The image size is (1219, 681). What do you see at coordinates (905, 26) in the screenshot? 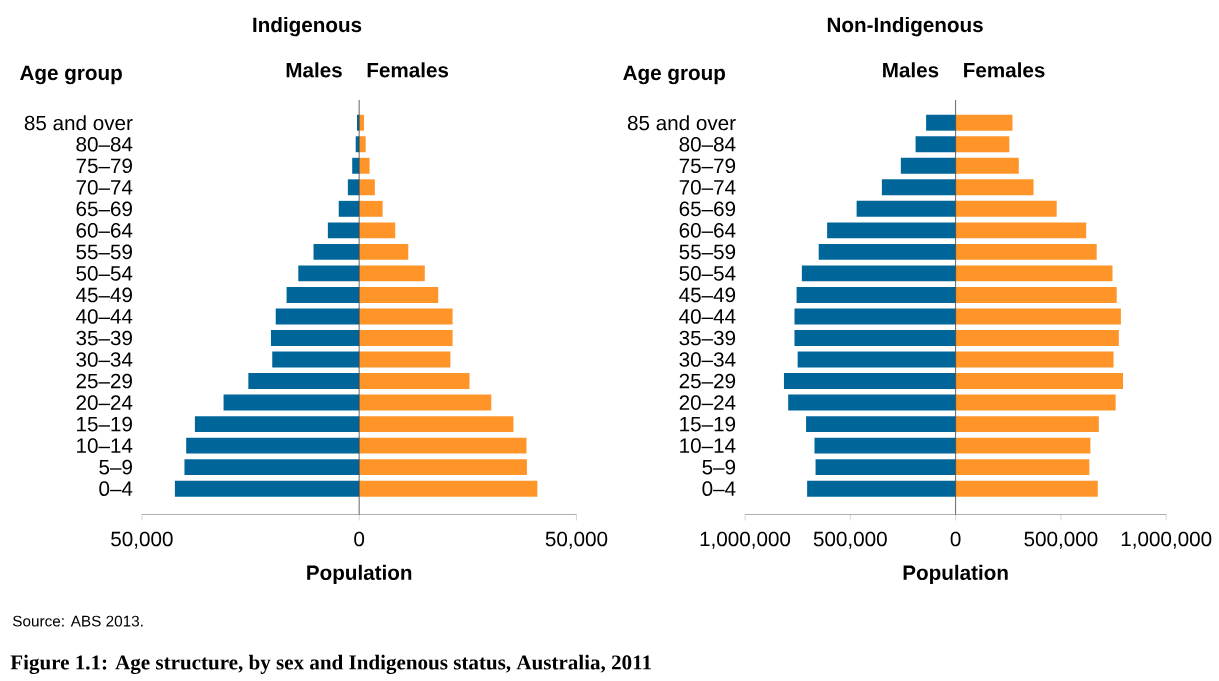
I see `chart-title: Non-Indigenous` at bounding box center [905, 26].